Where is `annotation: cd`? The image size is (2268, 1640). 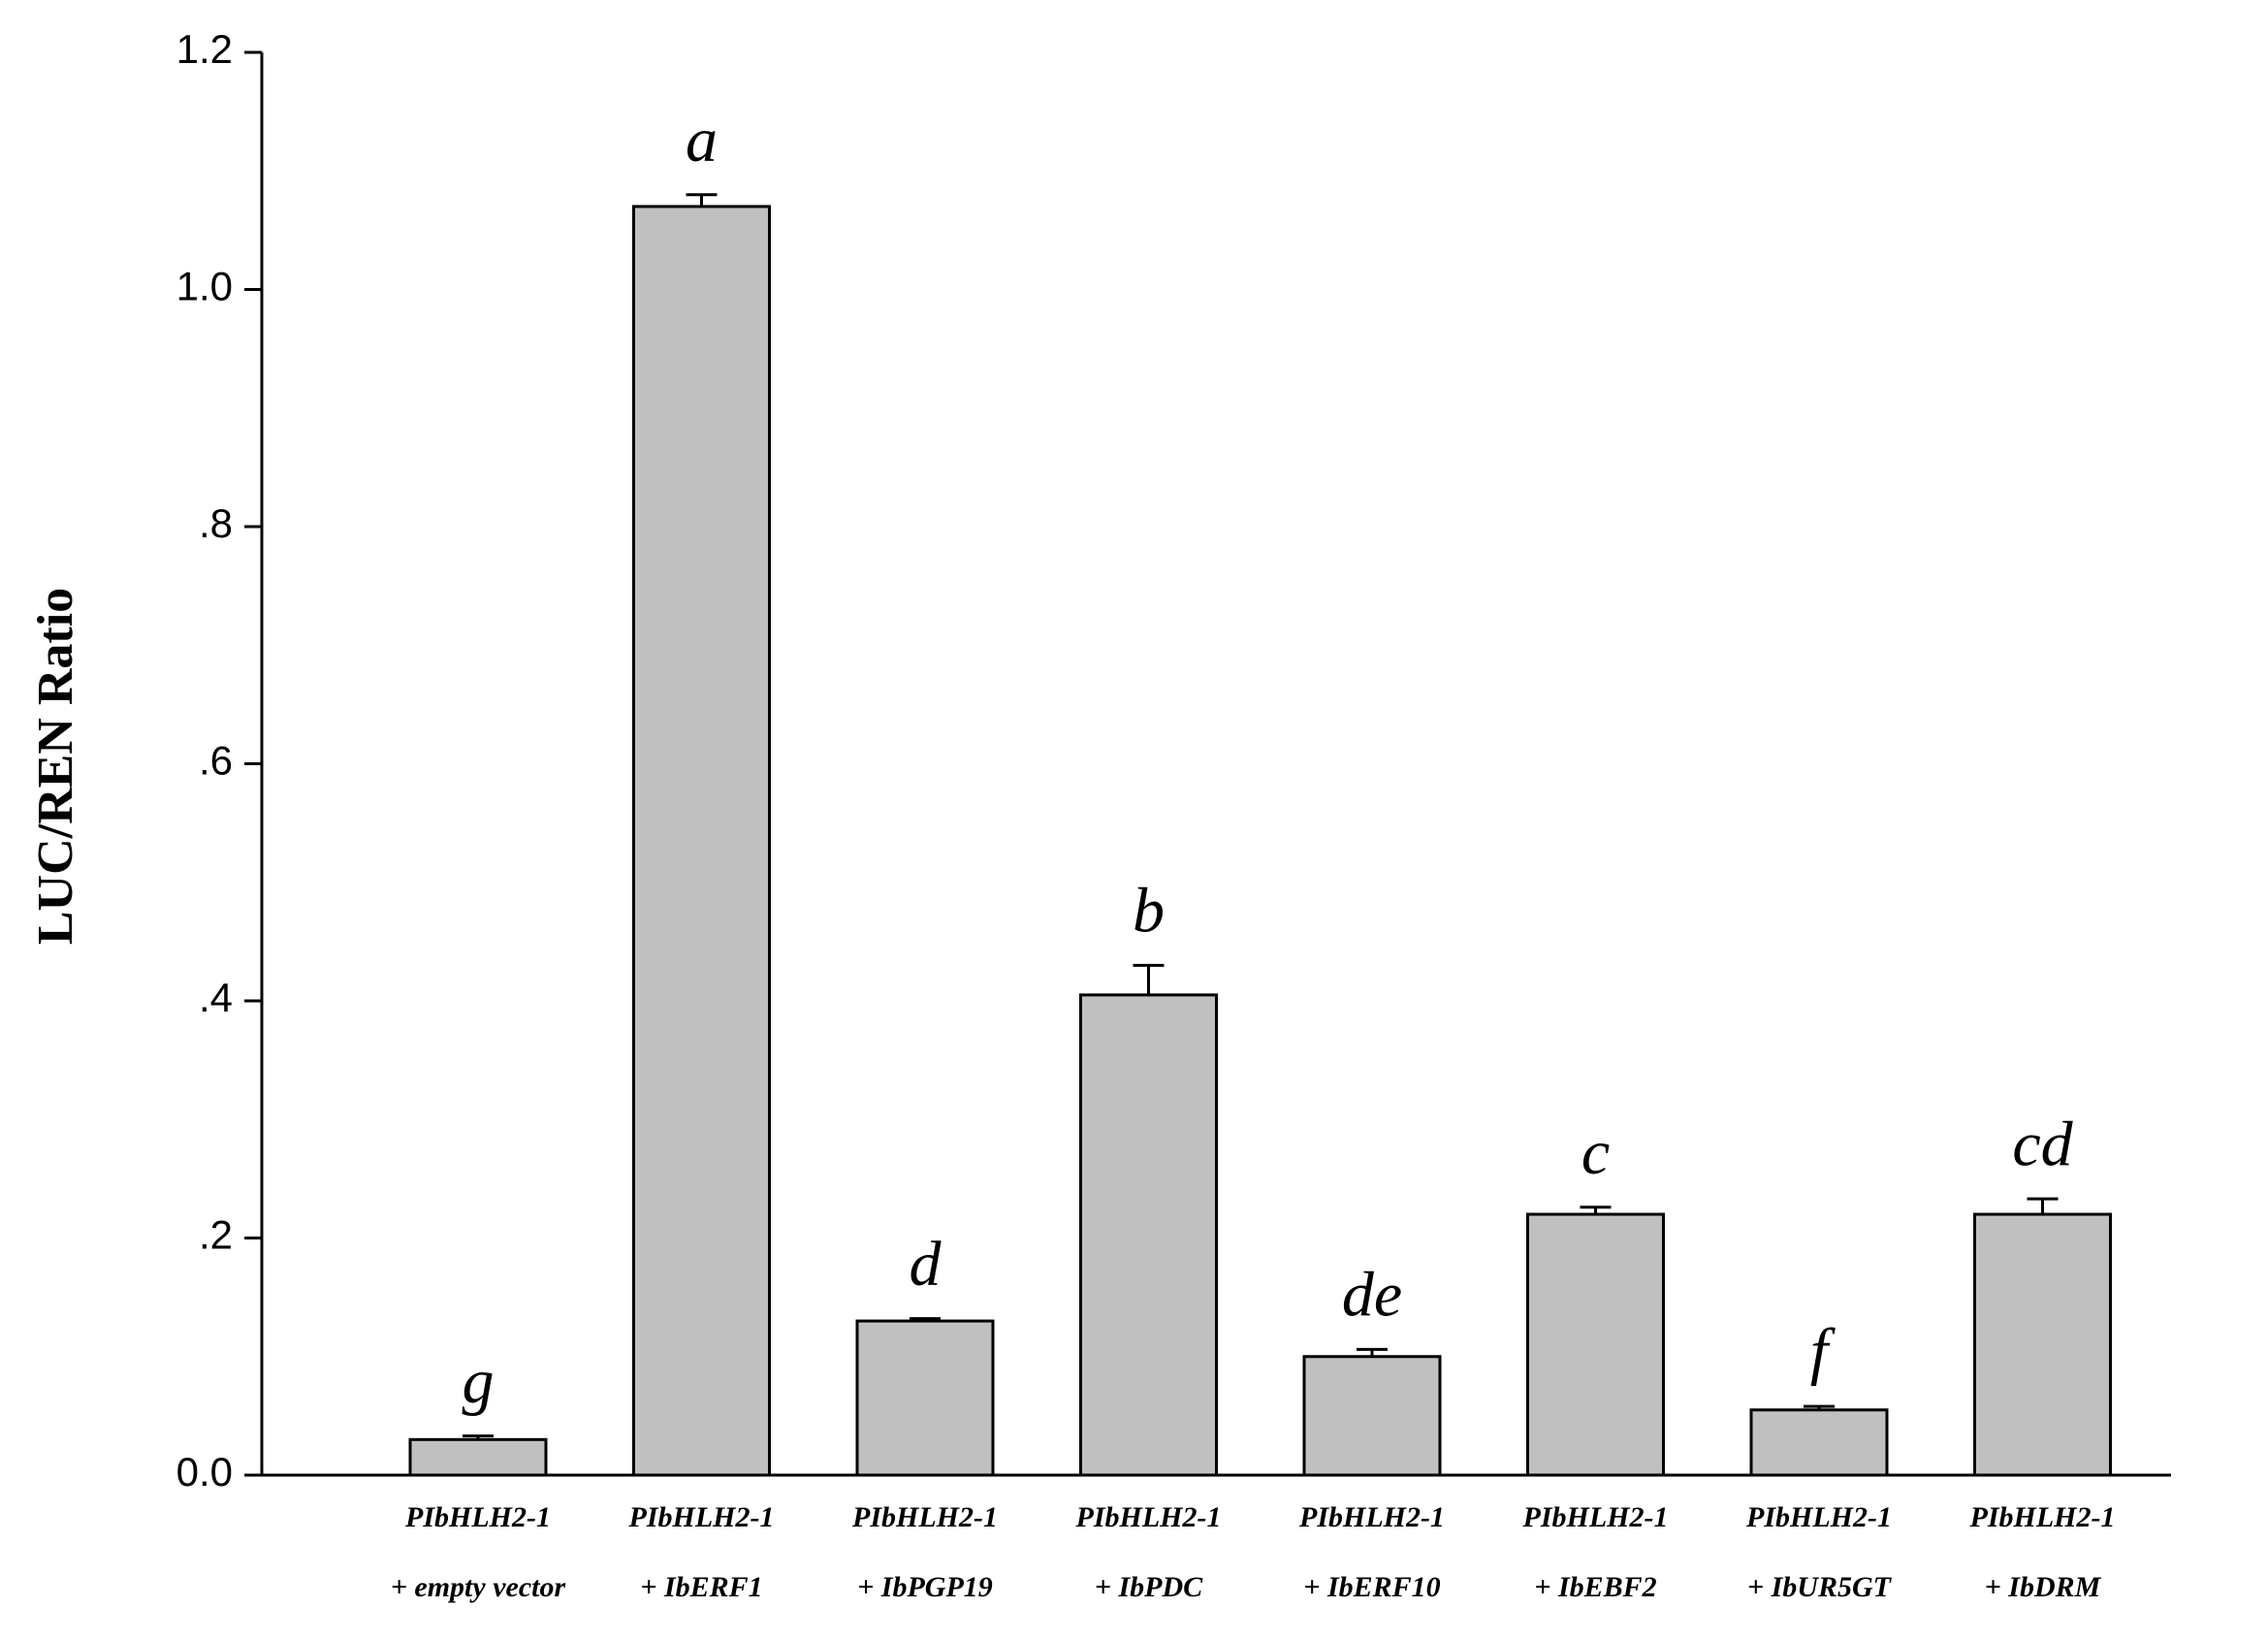
annotation: cd is located at coordinates (2042, 1144).